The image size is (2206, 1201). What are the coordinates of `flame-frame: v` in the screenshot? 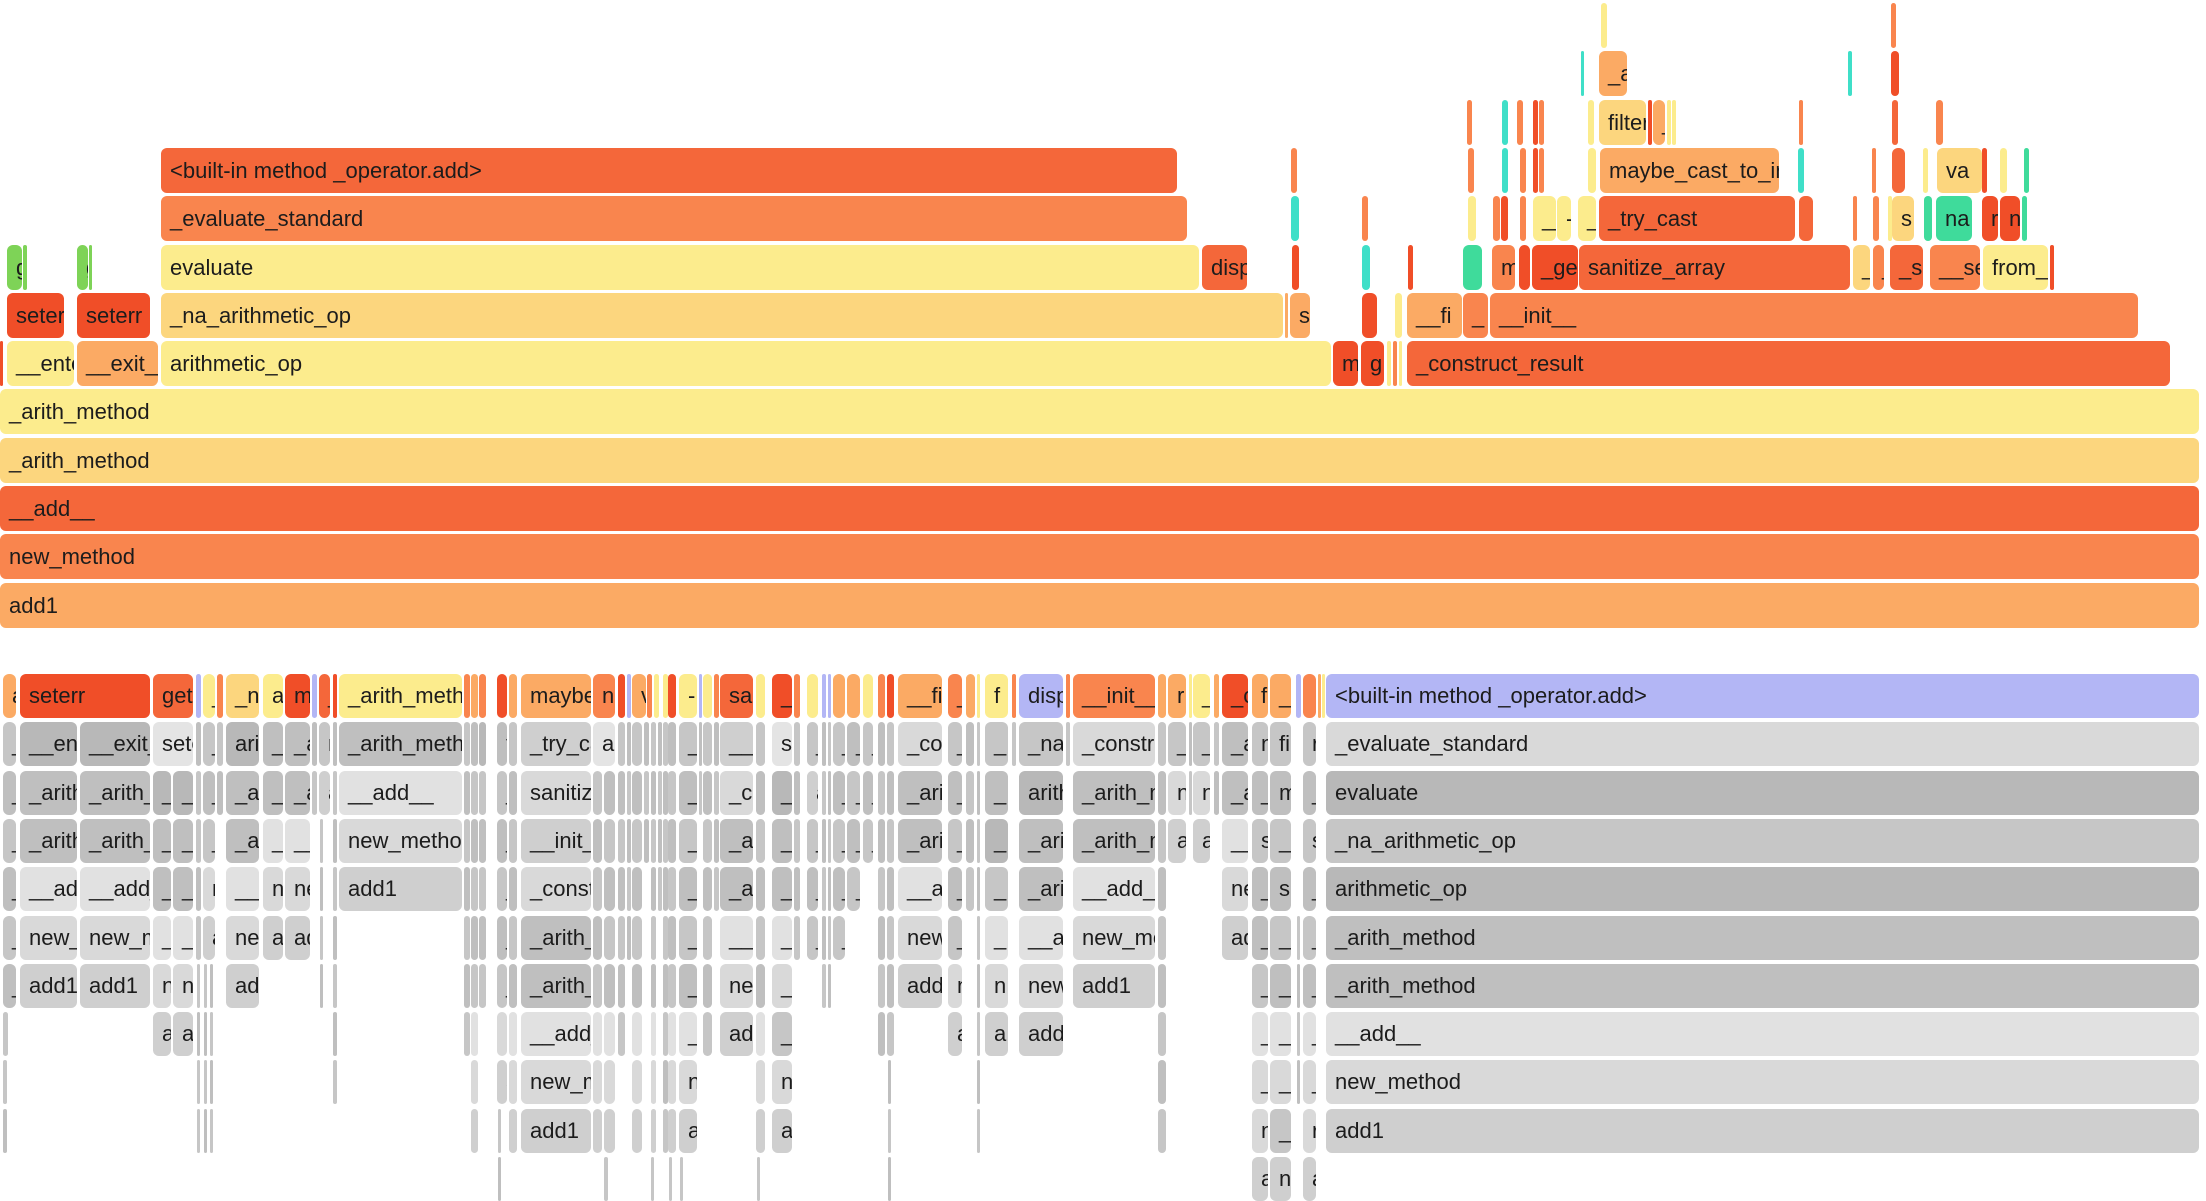 It's located at (639, 696).